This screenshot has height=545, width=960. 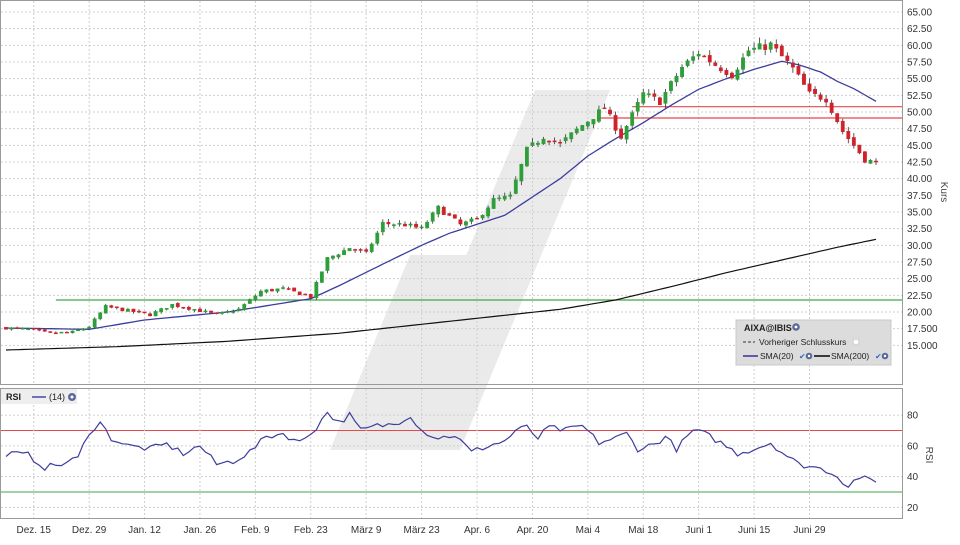 I want to click on price-tick-label: 37.50, so click(x=919, y=196).